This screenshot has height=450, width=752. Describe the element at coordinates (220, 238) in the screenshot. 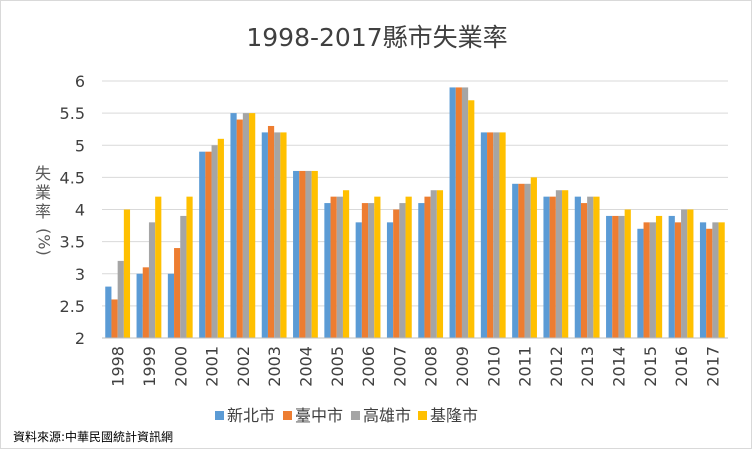

I see `bar-基隆市-2001` at that location.